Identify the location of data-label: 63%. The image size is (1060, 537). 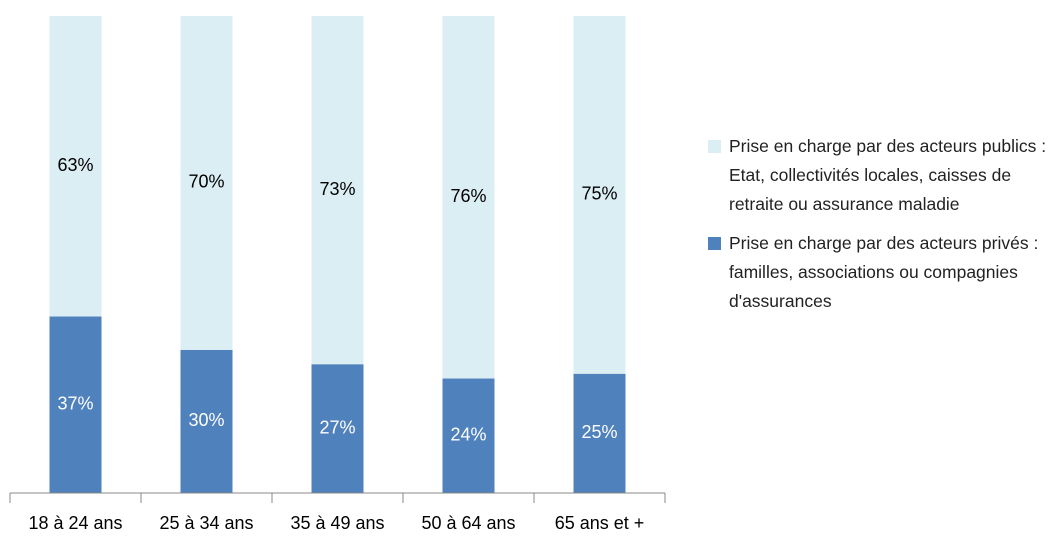
(75, 165).